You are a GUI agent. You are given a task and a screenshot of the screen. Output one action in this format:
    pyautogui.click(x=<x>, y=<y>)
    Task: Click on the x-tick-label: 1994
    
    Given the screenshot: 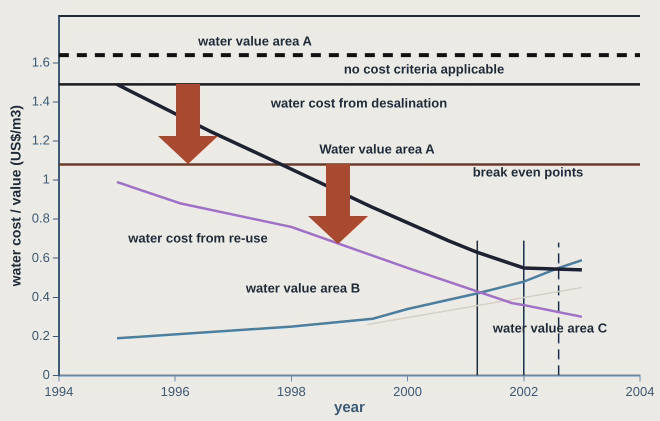 What is the action you would take?
    pyautogui.click(x=59, y=391)
    